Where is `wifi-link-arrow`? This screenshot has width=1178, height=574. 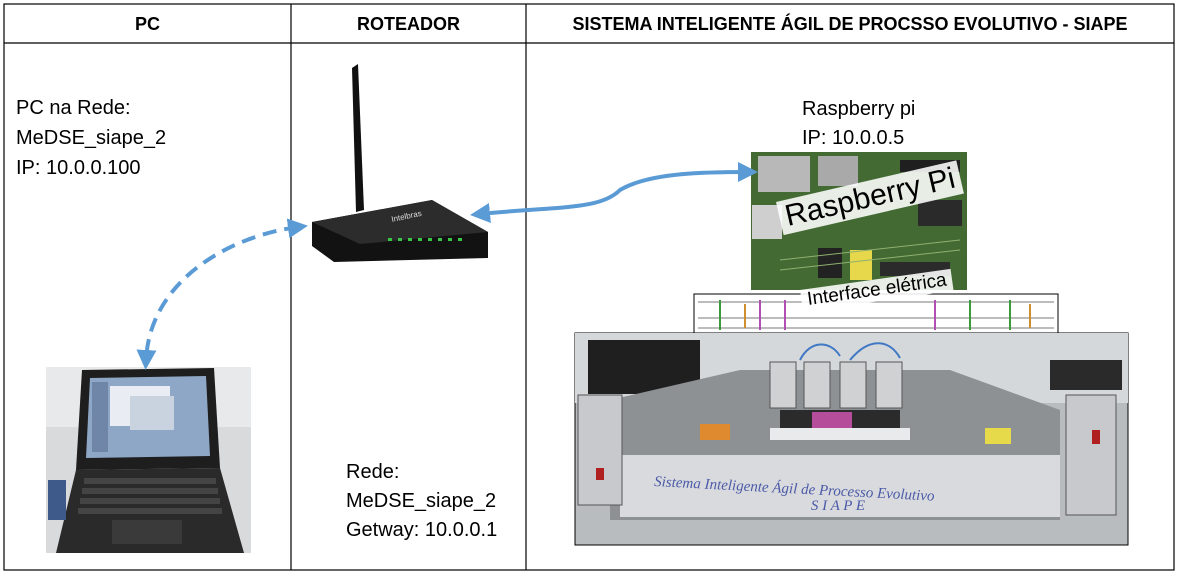
wifi-link-arrow is located at coordinates (222, 294).